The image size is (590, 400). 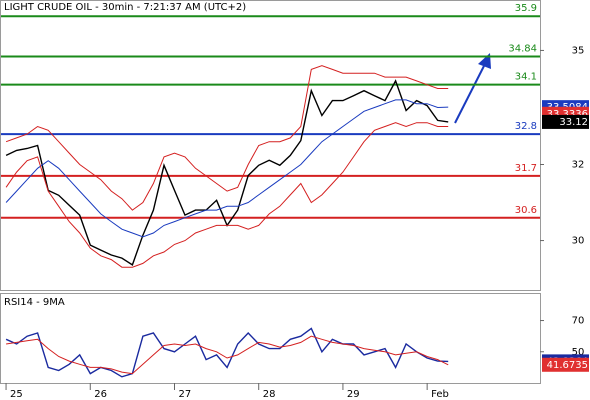 What do you see at coordinates (578, 50) in the screenshot?
I see `y-tick-label: 35` at bounding box center [578, 50].